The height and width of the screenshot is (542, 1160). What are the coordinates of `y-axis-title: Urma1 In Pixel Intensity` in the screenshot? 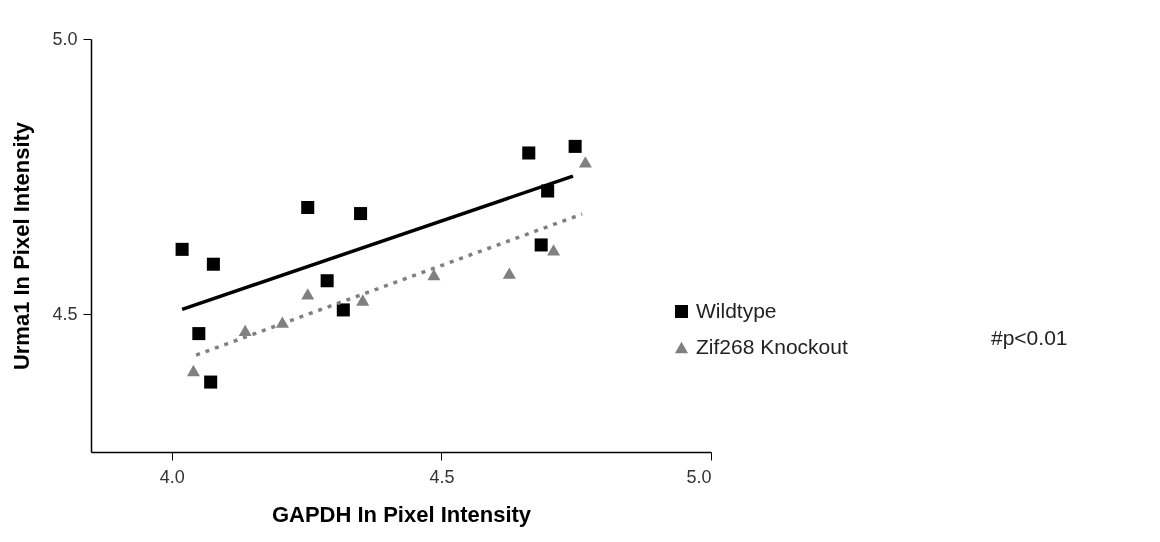 It's located at (22, 246).